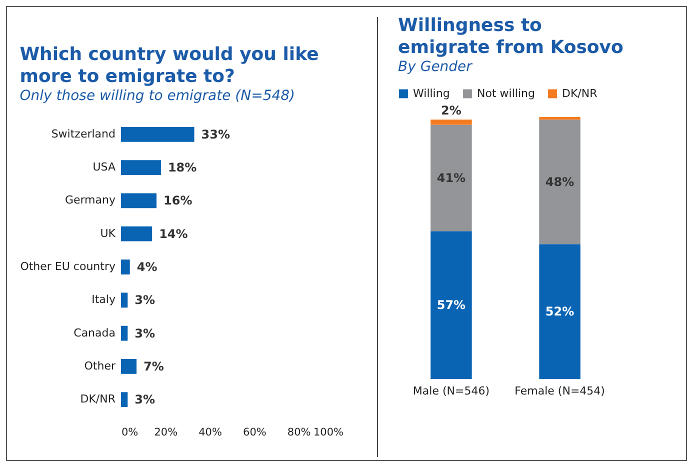  What do you see at coordinates (98, 399) in the screenshot?
I see `y-tick-label: DK/NR` at bounding box center [98, 399].